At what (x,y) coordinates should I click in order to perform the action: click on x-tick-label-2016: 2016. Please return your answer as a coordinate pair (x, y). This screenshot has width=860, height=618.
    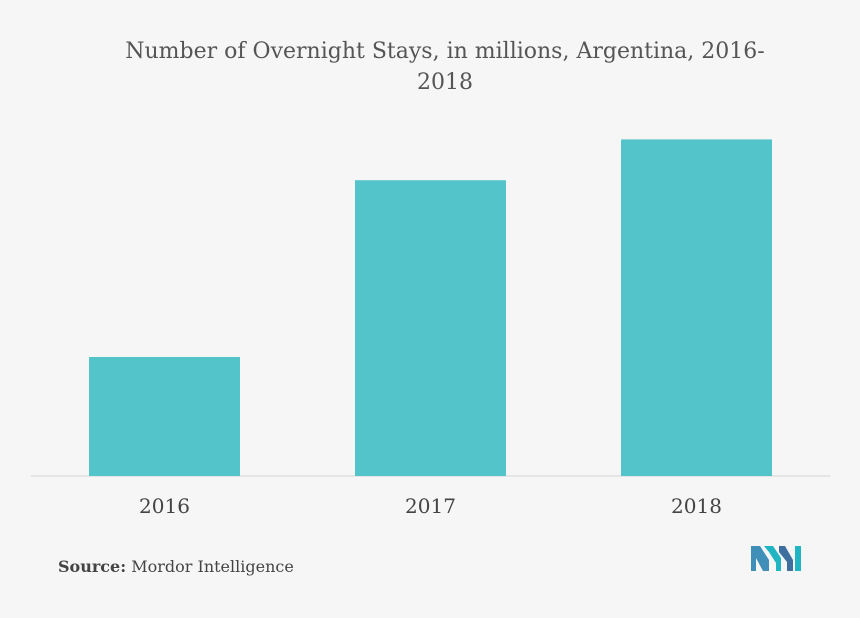
    Looking at the image, I should click on (164, 506).